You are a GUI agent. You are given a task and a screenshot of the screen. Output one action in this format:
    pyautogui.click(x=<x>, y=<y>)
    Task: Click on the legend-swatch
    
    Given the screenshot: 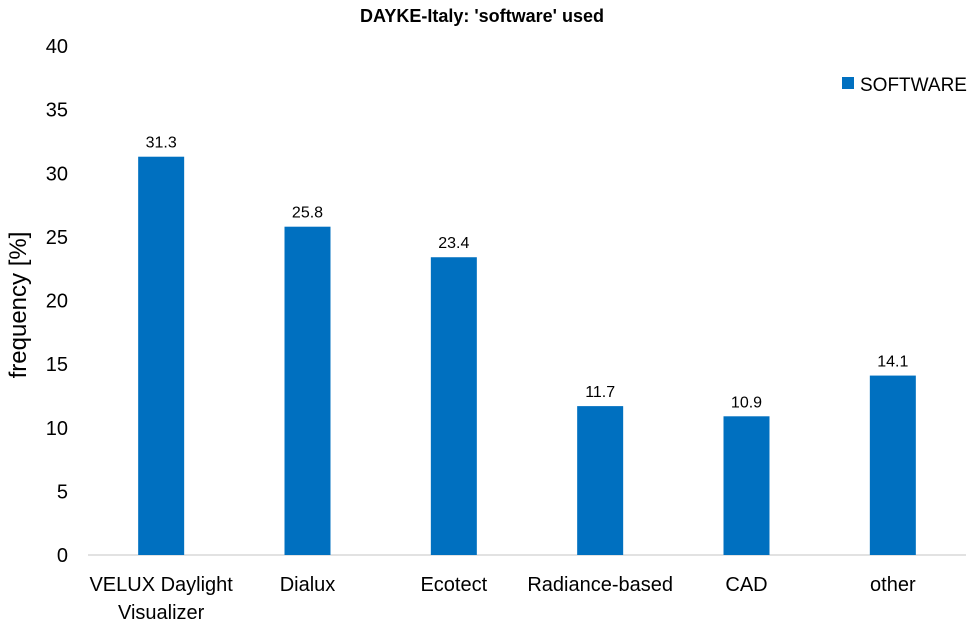 What is the action you would take?
    pyautogui.click(x=848, y=83)
    